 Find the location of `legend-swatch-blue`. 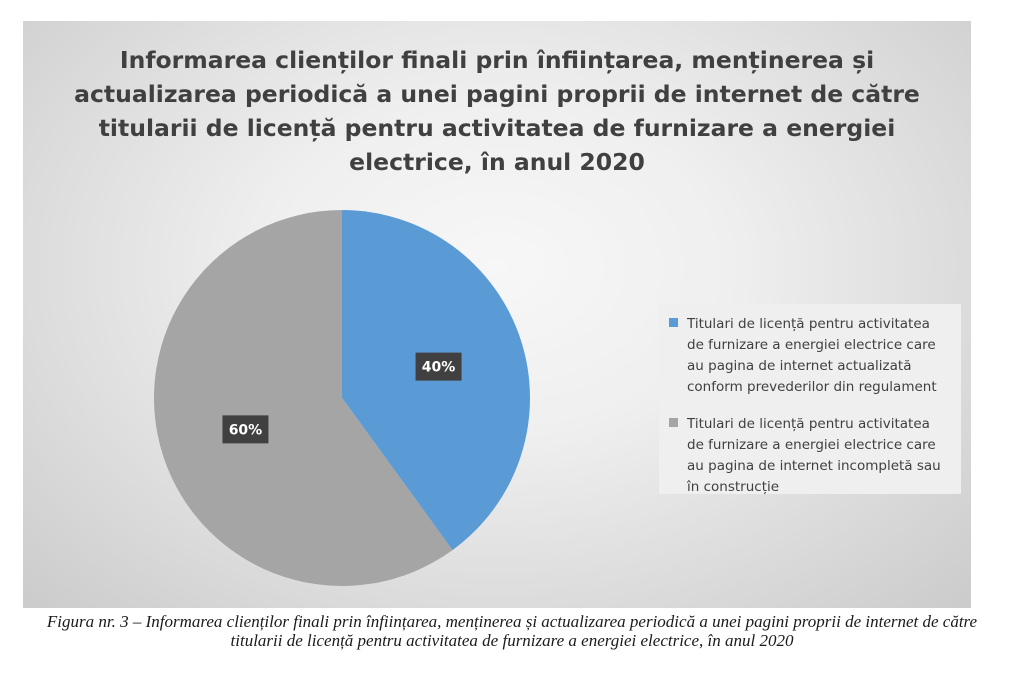

legend-swatch-blue is located at coordinates (673, 322).